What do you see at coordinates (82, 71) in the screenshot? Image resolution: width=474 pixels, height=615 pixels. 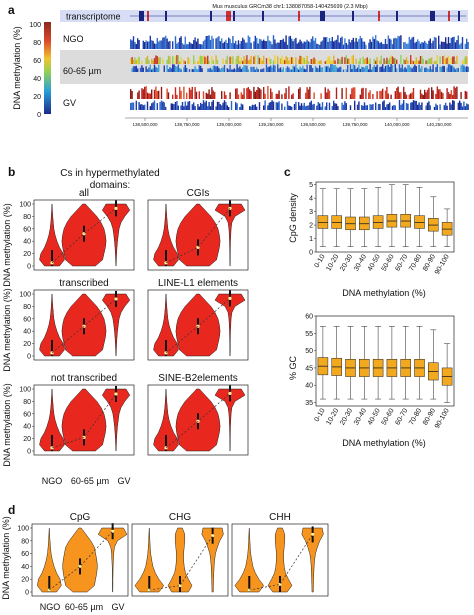 I see `track-label-60-65: 60-65 µm` at bounding box center [82, 71].